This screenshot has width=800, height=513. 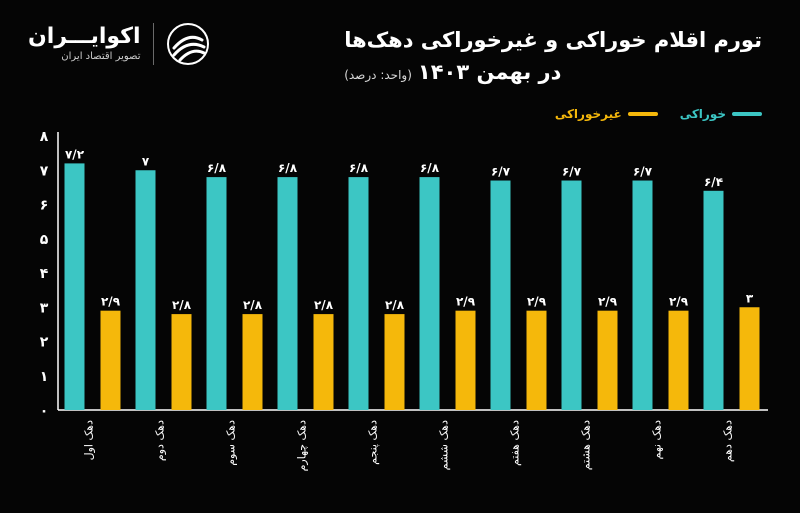 I want to click on brand-logo: اکوایـــران تصویر اقتصاد ایران, so click(x=119, y=44).